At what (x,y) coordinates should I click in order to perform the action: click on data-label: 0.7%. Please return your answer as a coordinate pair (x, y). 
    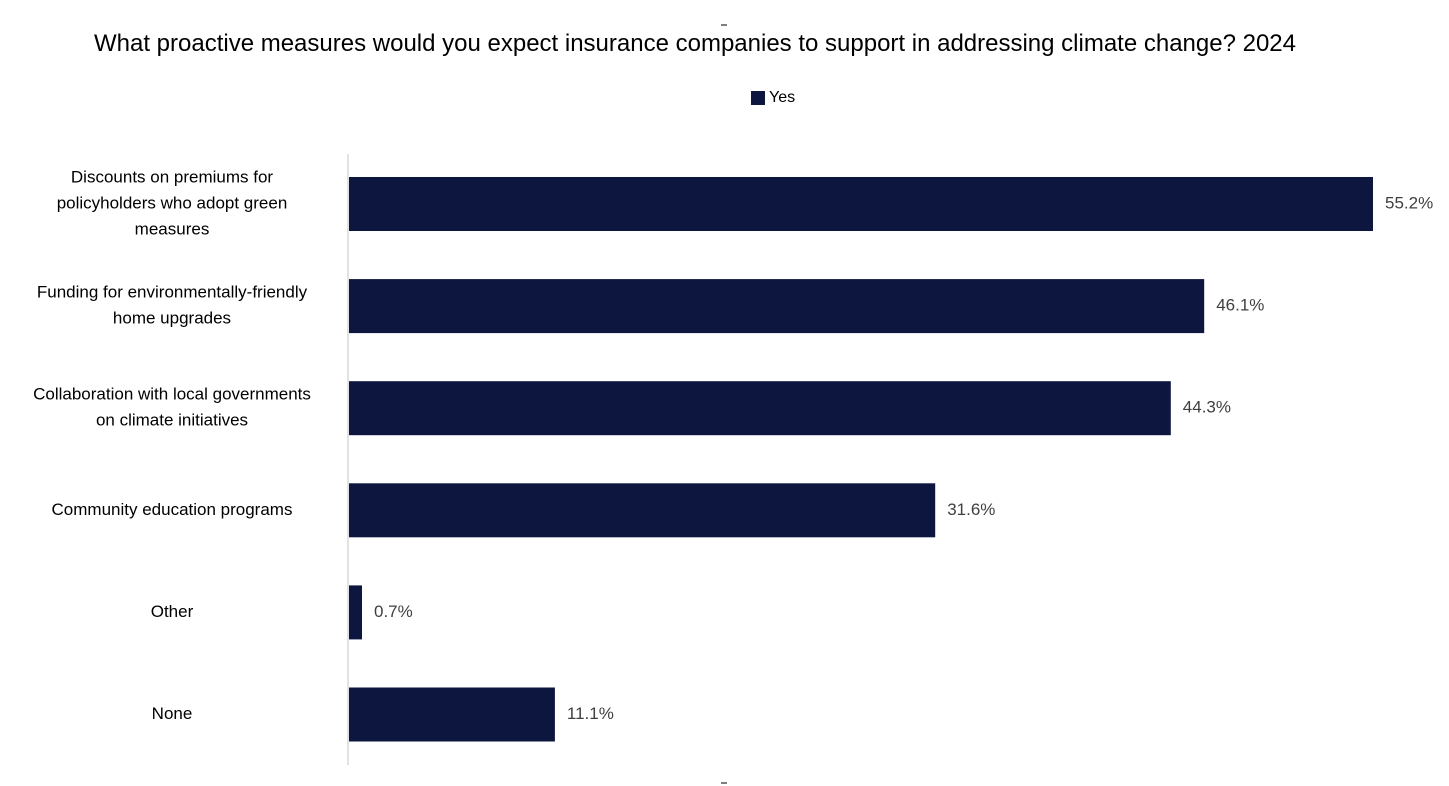
    Looking at the image, I should click on (393, 611).